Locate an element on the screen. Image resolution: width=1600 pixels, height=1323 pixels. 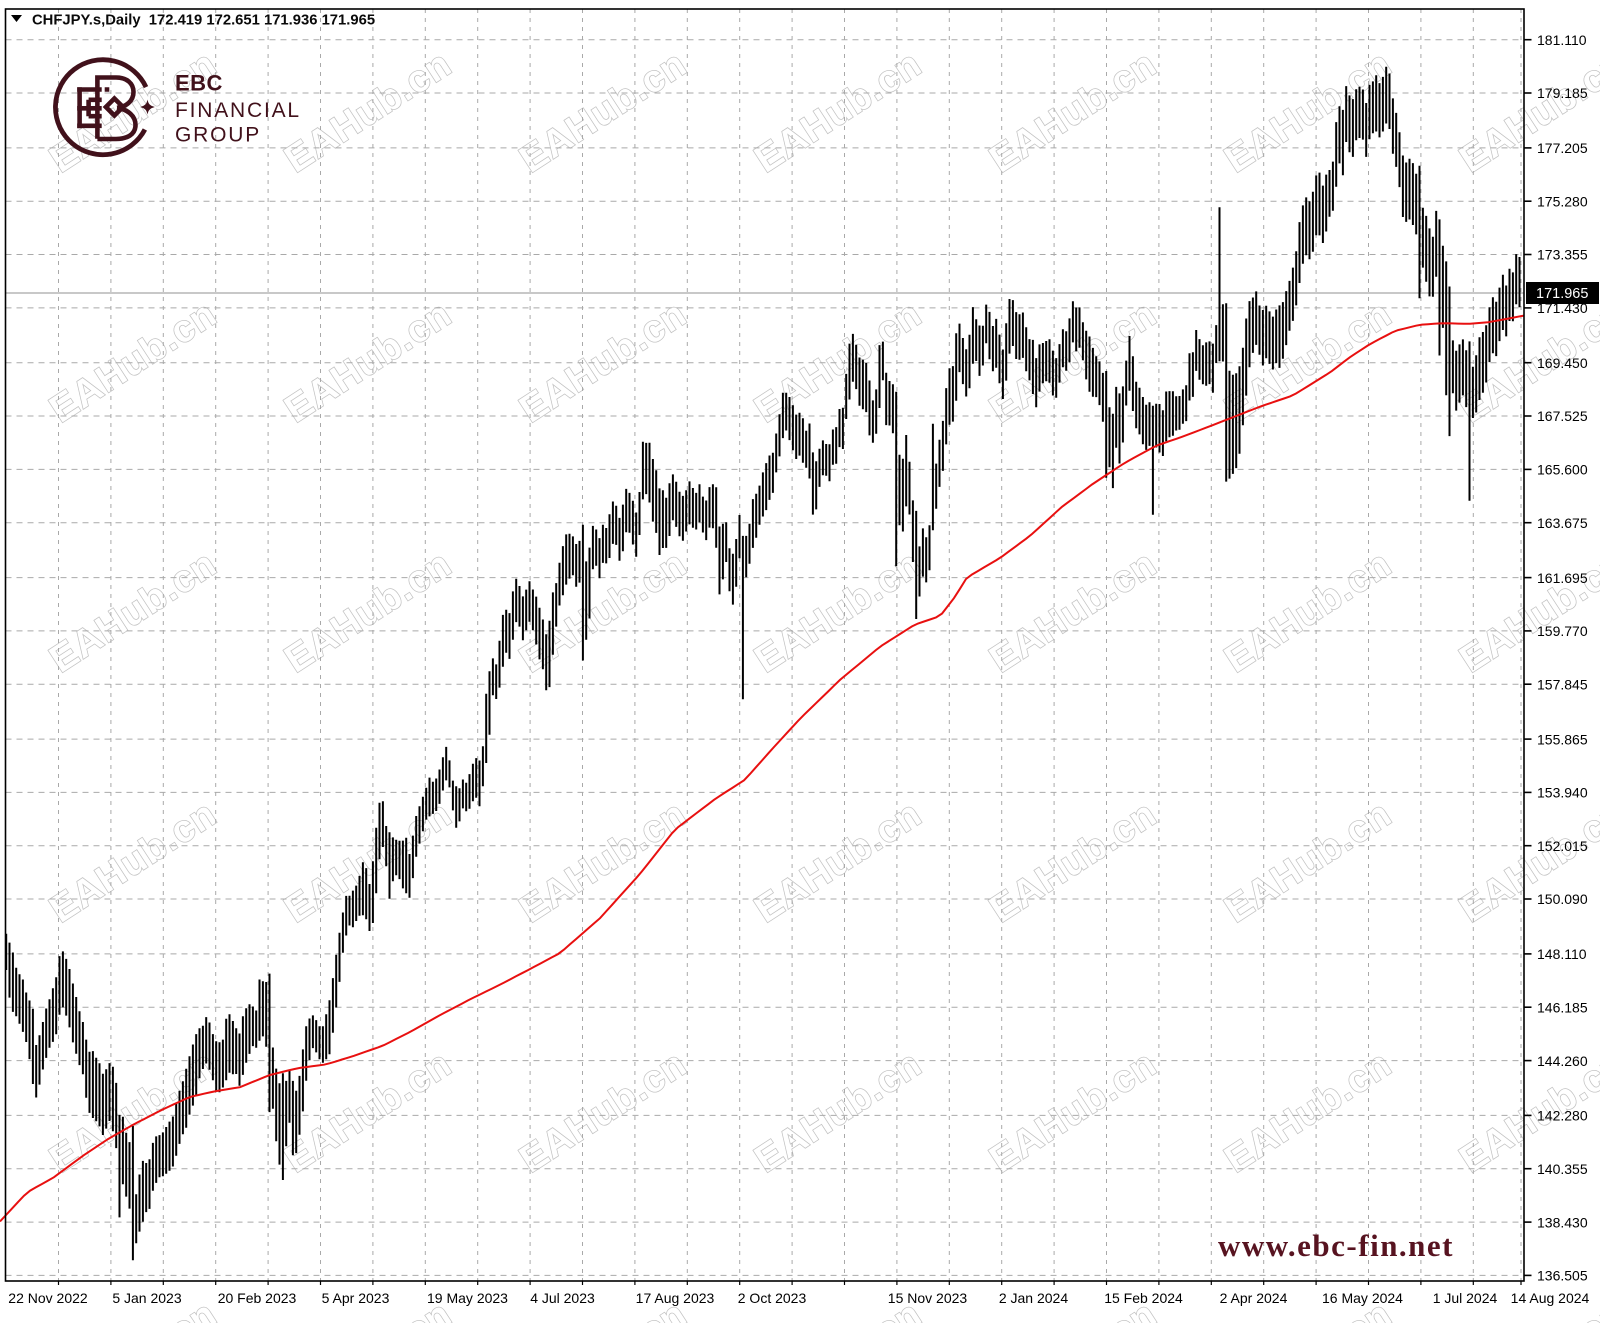
svg-text: 140.355 is located at coordinates (1562, 1169).